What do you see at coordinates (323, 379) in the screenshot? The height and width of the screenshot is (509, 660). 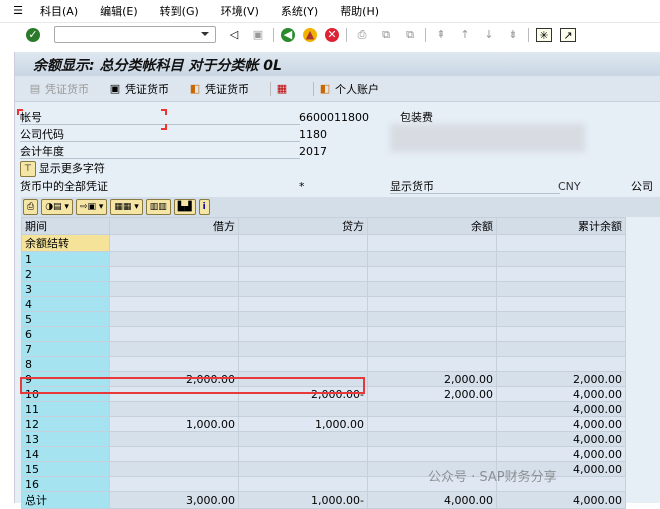 I see `table-row: 9 2,000.00 2,000.00 2,000.00` at bounding box center [323, 379].